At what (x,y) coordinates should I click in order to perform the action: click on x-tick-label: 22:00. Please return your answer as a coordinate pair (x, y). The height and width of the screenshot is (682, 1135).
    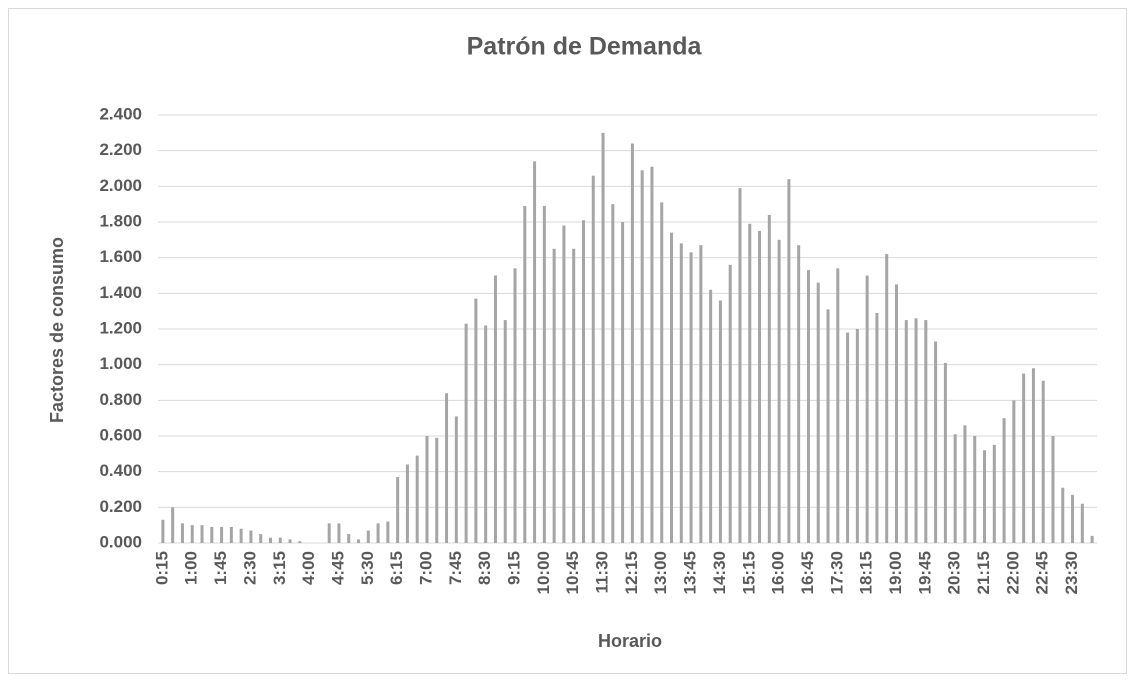
    Looking at the image, I should click on (1012, 572).